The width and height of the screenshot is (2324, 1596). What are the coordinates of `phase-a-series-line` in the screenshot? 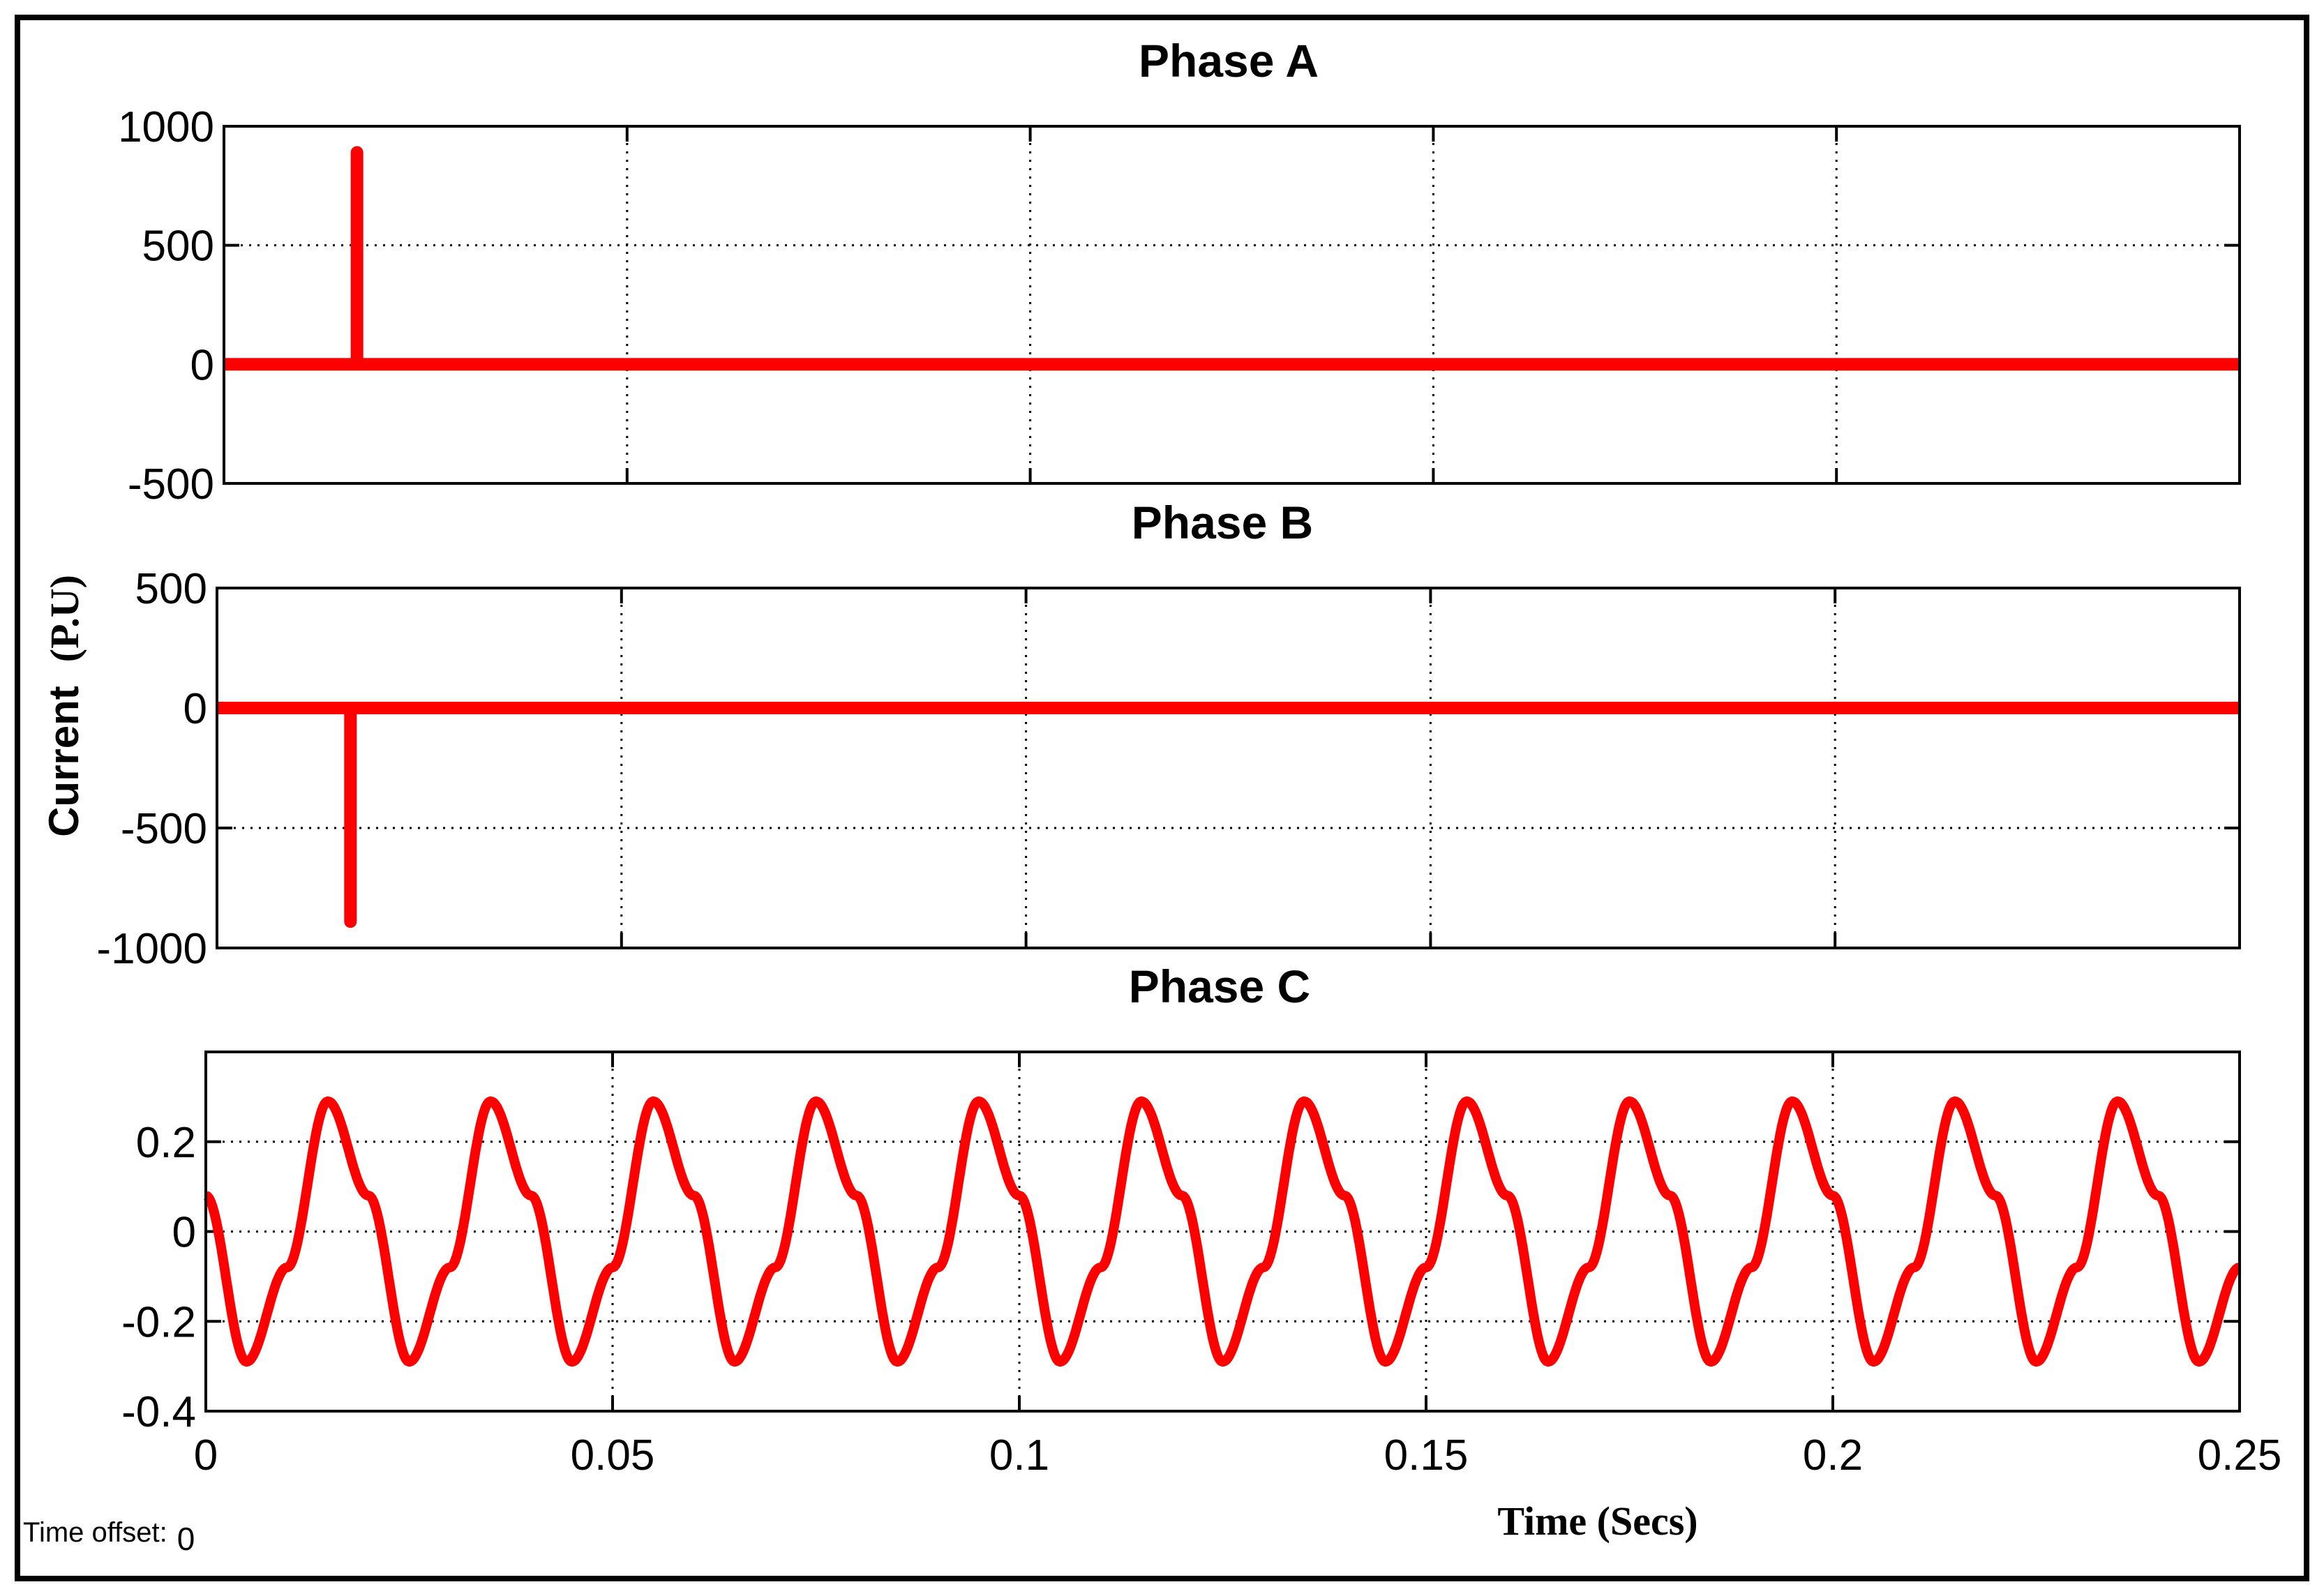 It's located at (1232, 258).